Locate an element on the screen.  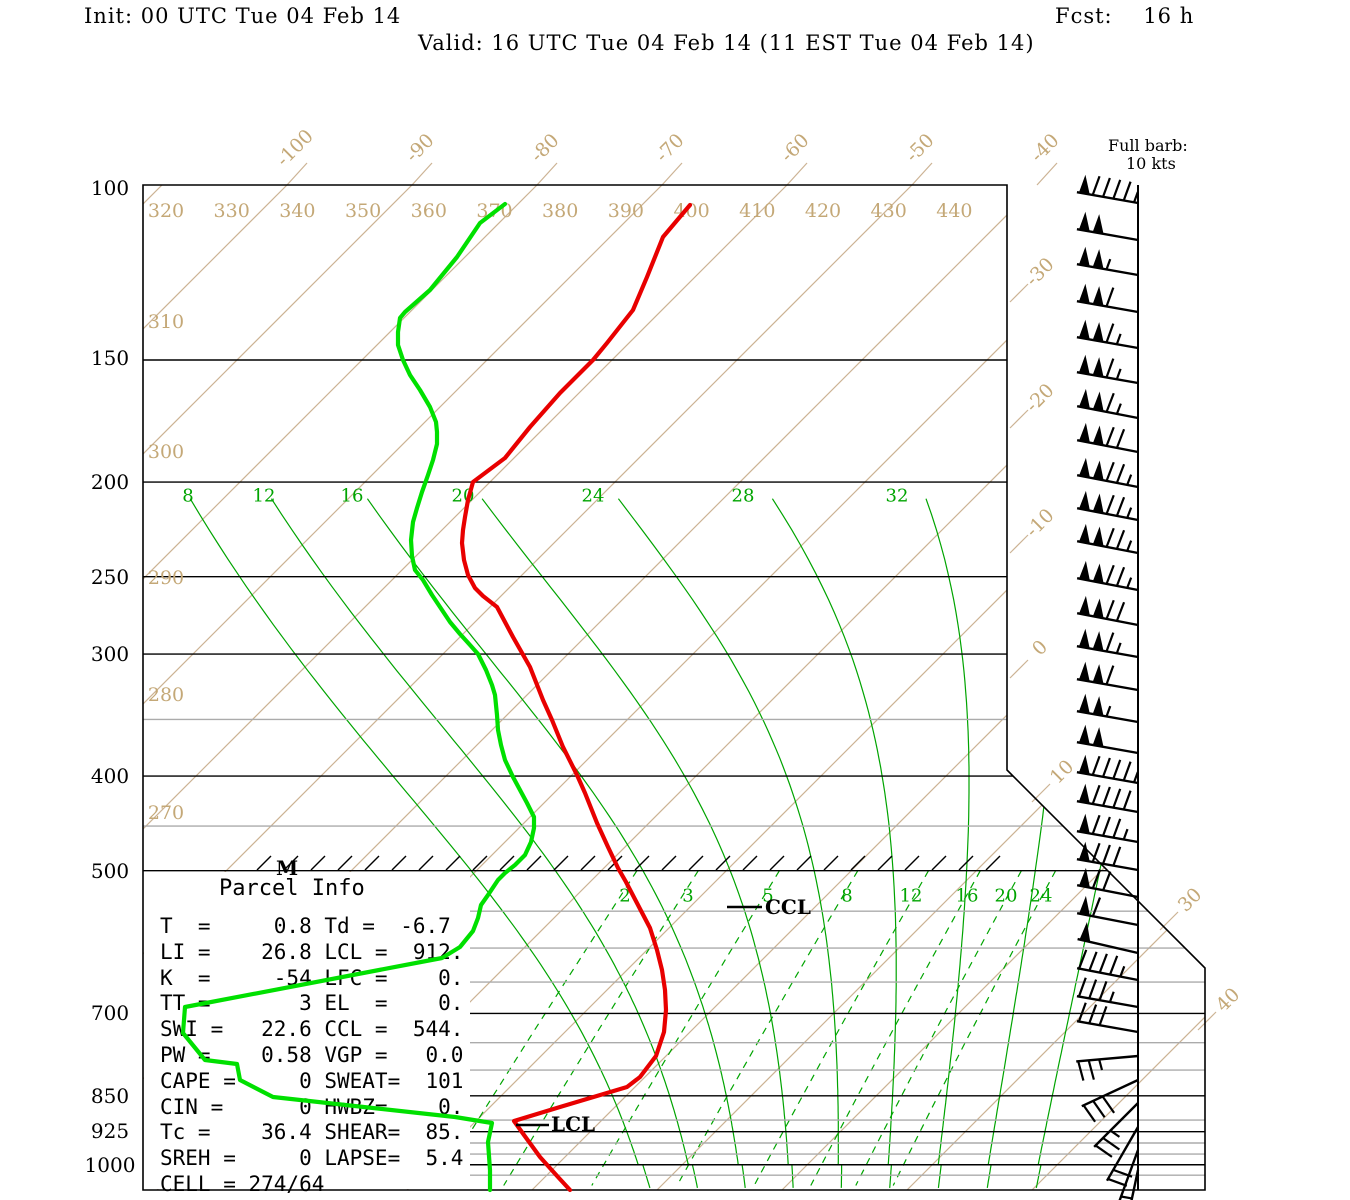
pressure-axis-label: 150 is located at coordinates (110, 358).